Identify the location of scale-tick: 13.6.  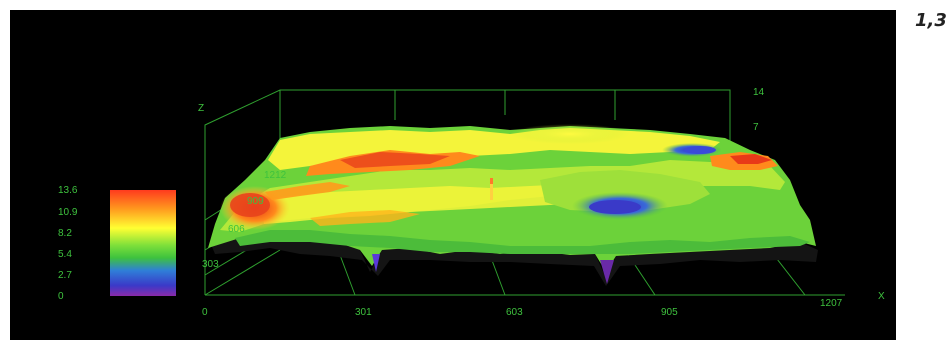
(68, 190).